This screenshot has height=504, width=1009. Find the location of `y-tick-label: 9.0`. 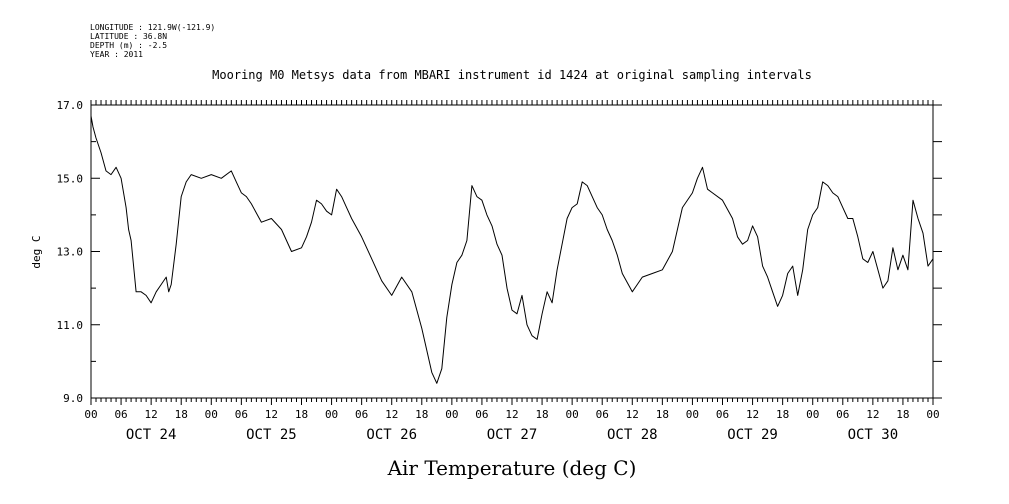

y-tick-label: 9.0 is located at coordinates (73, 398).